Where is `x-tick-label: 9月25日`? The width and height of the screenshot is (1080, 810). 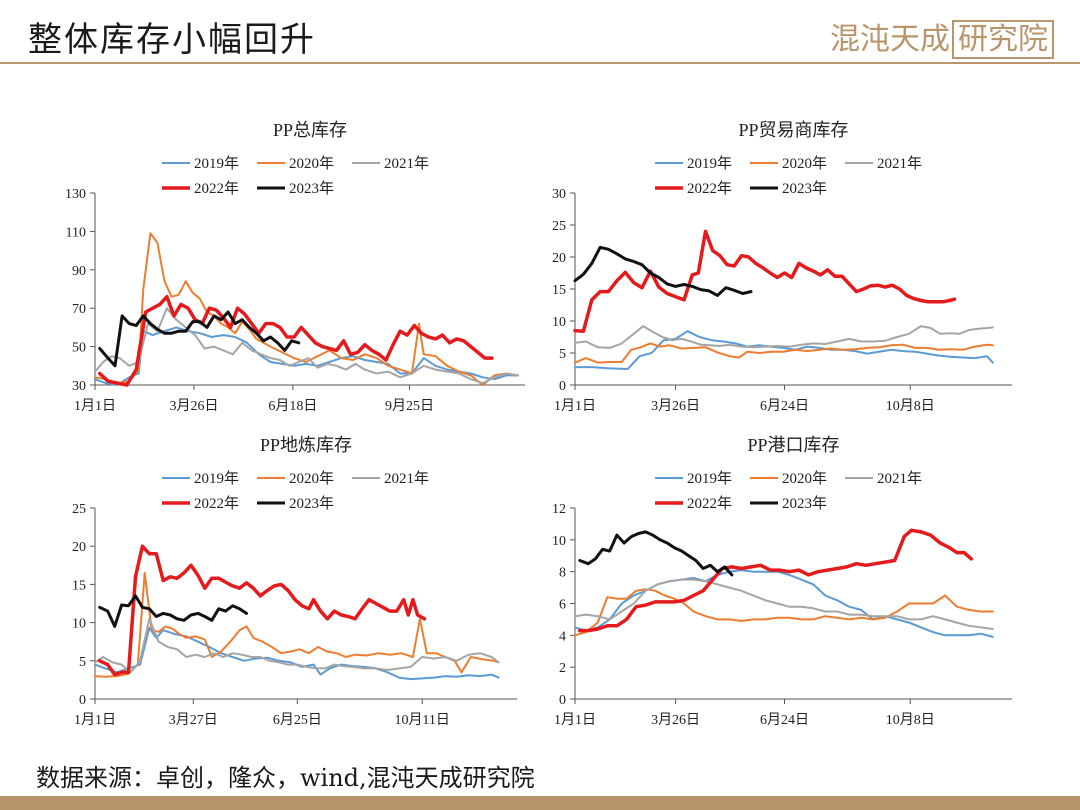 x-tick-label: 9月25日 is located at coordinates (409, 406).